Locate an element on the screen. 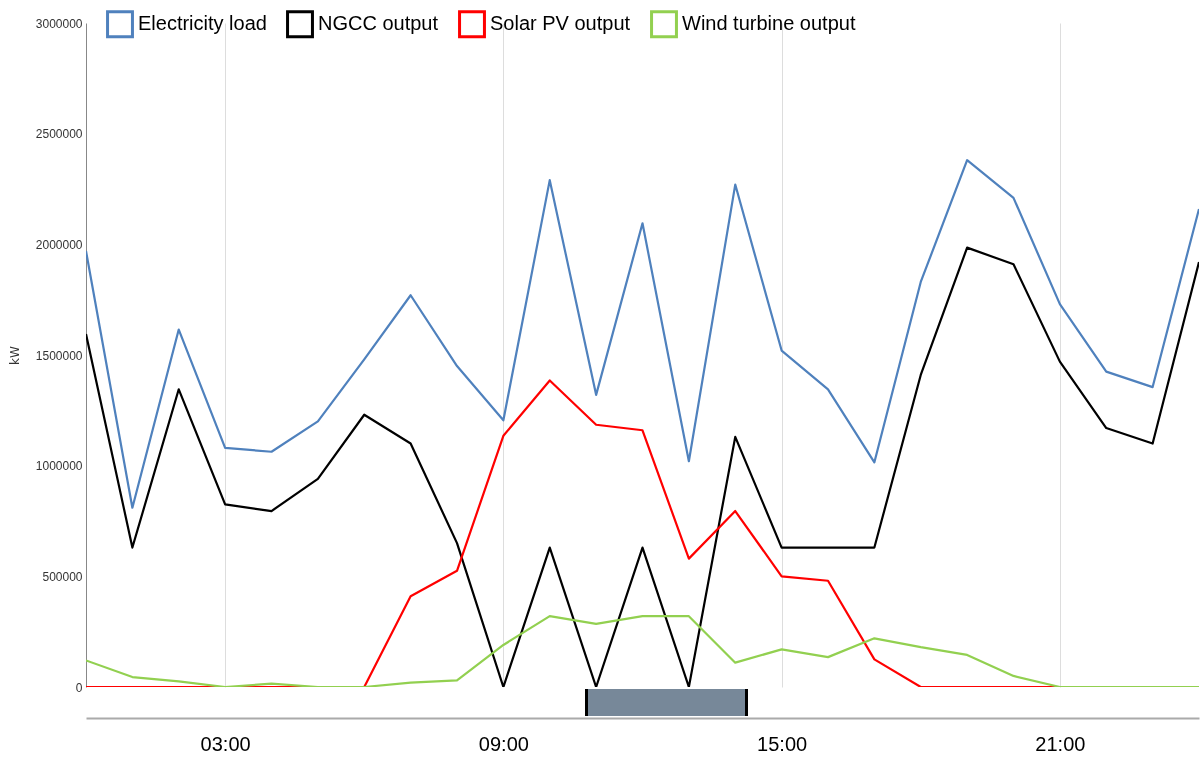 The height and width of the screenshot is (763, 1201). y-tick-label: 1000000 is located at coordinates (59, 466).